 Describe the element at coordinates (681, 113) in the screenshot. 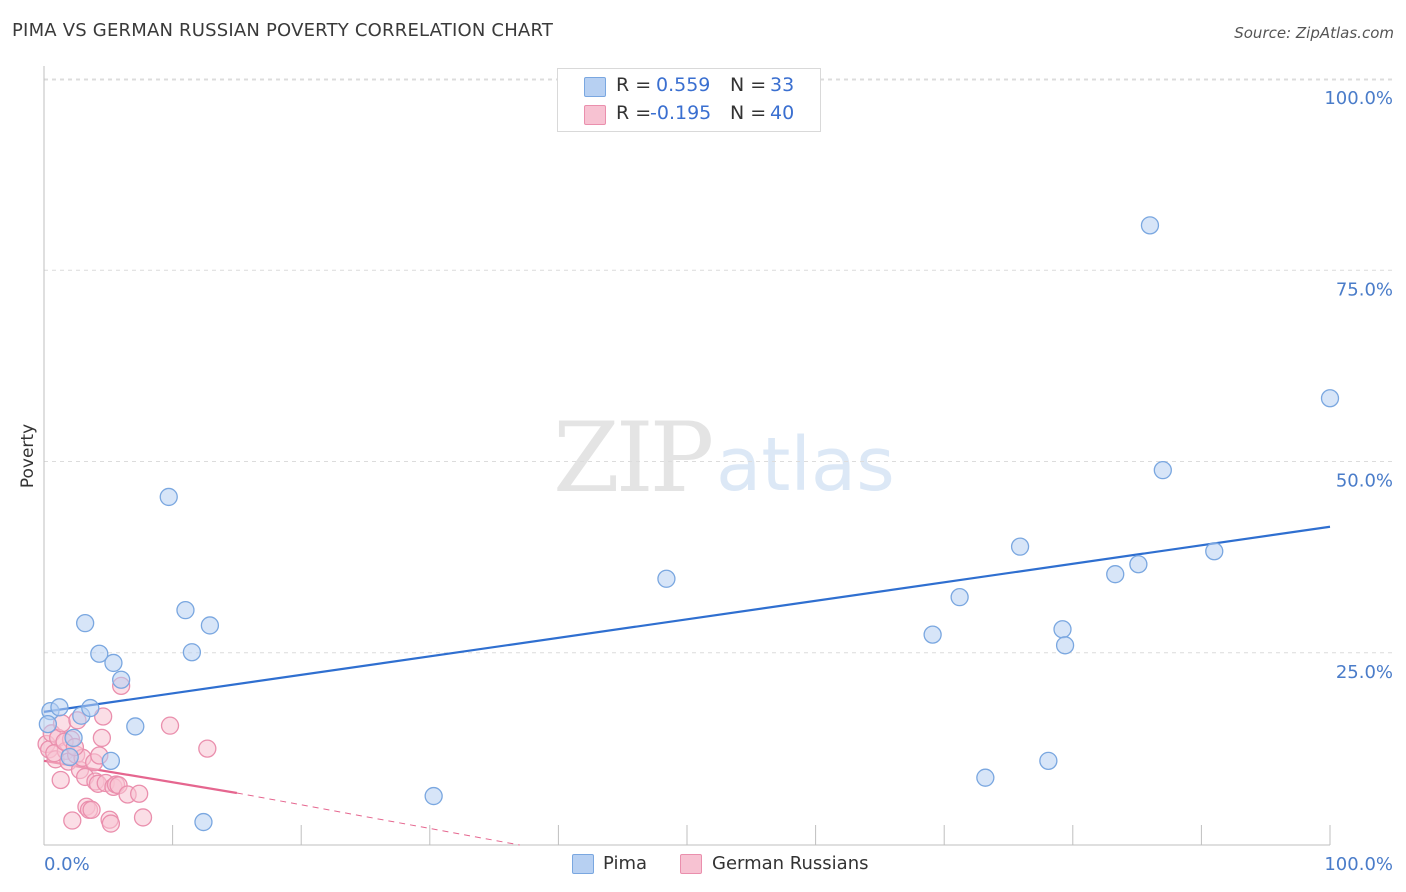

I see `legend-r-value: -0.195` at that location.